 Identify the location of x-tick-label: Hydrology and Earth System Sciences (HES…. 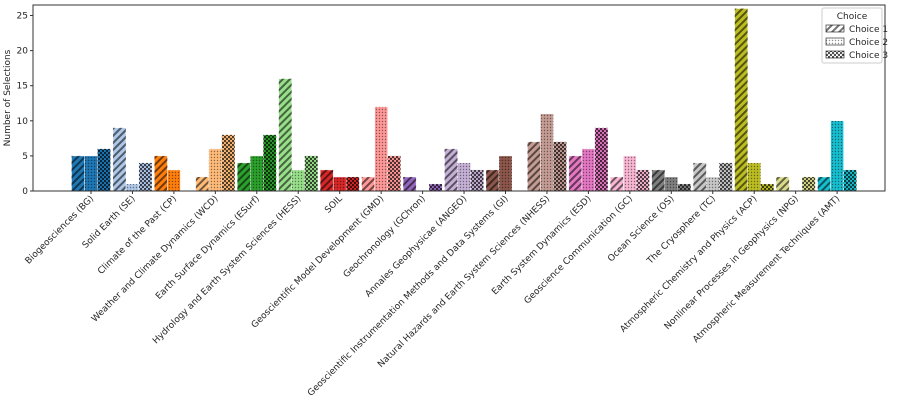
(227, 270).